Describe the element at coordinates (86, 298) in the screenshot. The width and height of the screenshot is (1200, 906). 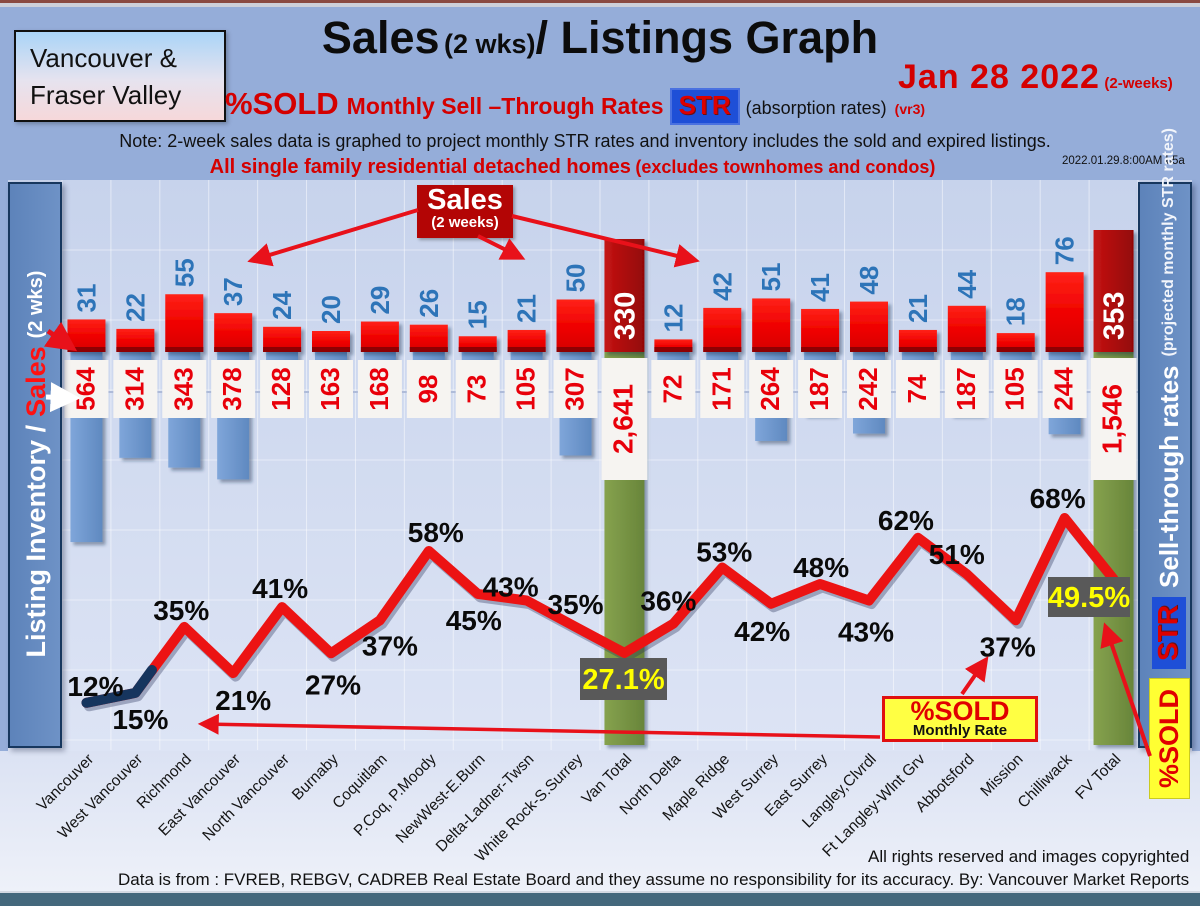
I see `sales-value-label: 31` at that location.